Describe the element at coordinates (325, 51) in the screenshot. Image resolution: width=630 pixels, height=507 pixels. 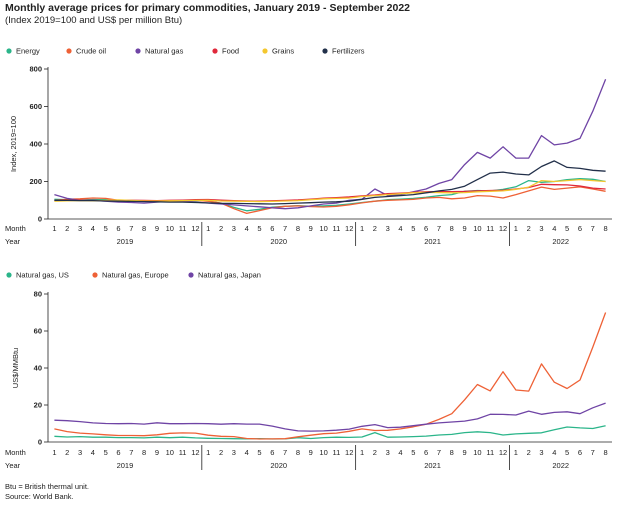
I see `legend-marker-fertilizers` at that location.